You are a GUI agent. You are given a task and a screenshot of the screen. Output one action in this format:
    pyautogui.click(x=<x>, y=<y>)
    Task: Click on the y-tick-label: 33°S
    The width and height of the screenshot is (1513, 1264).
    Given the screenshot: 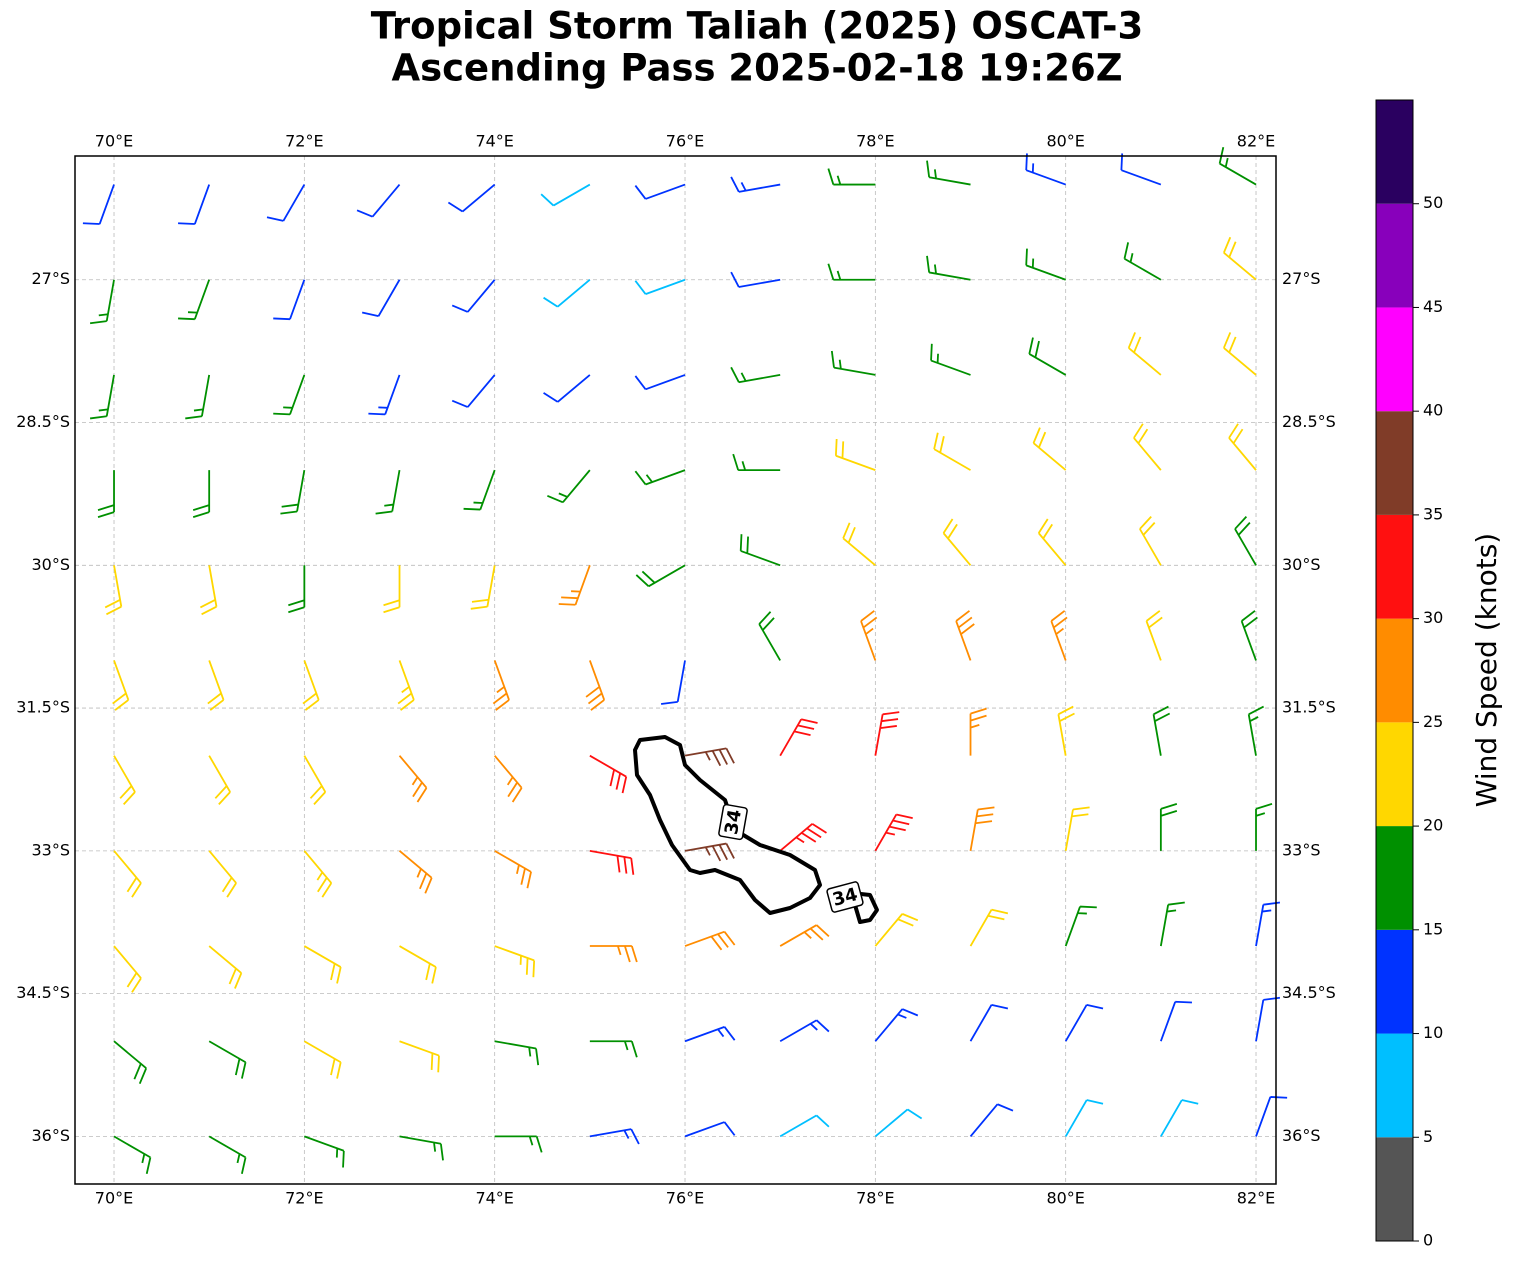 What is the action you would take?
    pyautogui.click(x=50, y=849)
    